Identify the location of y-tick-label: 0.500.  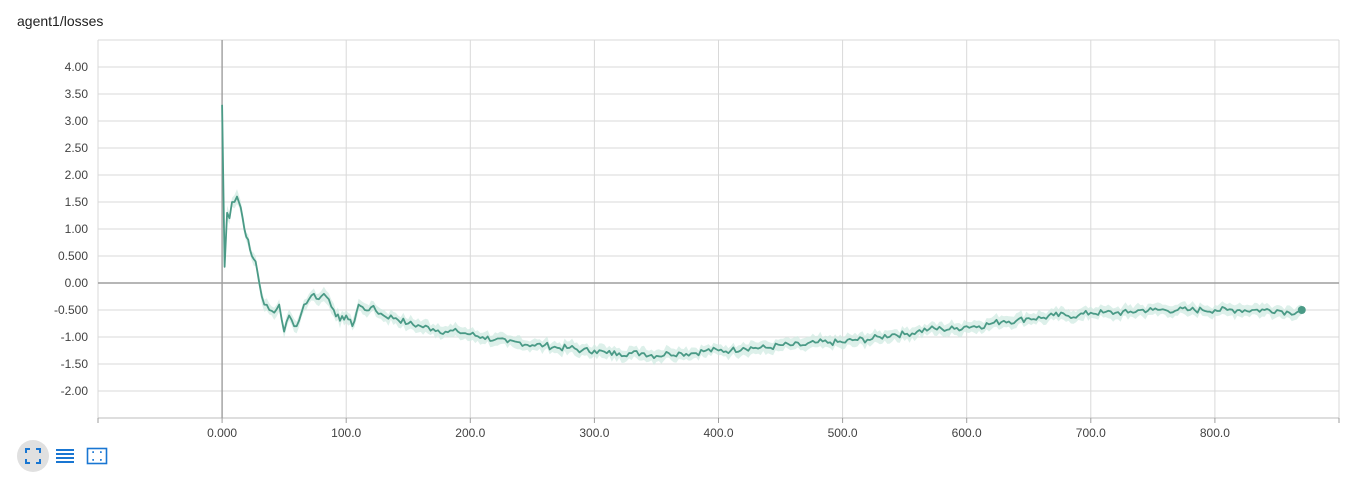
(73, 256).